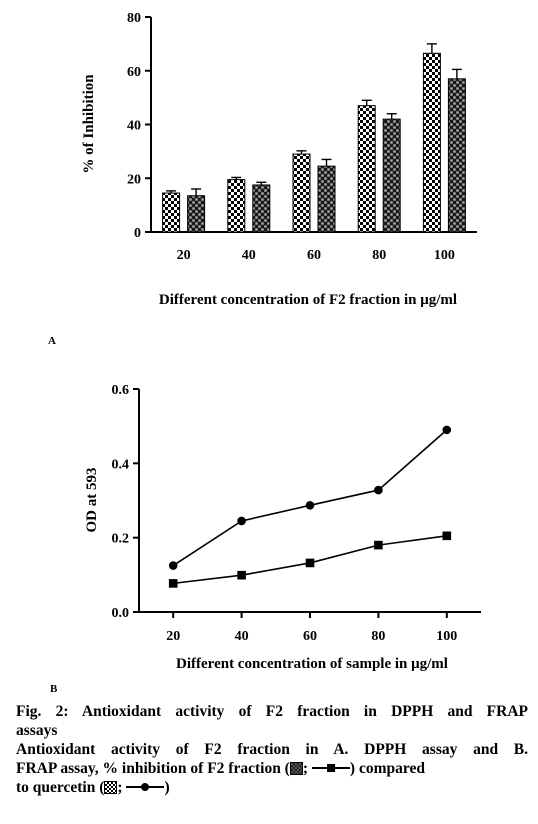 The height and width of the screenshot is (824, 538). What do you see at coordinates (92, 500) in the screenshot?
I see `chart-b-ylabel: OD at 593` at bounding box center [92, 500].